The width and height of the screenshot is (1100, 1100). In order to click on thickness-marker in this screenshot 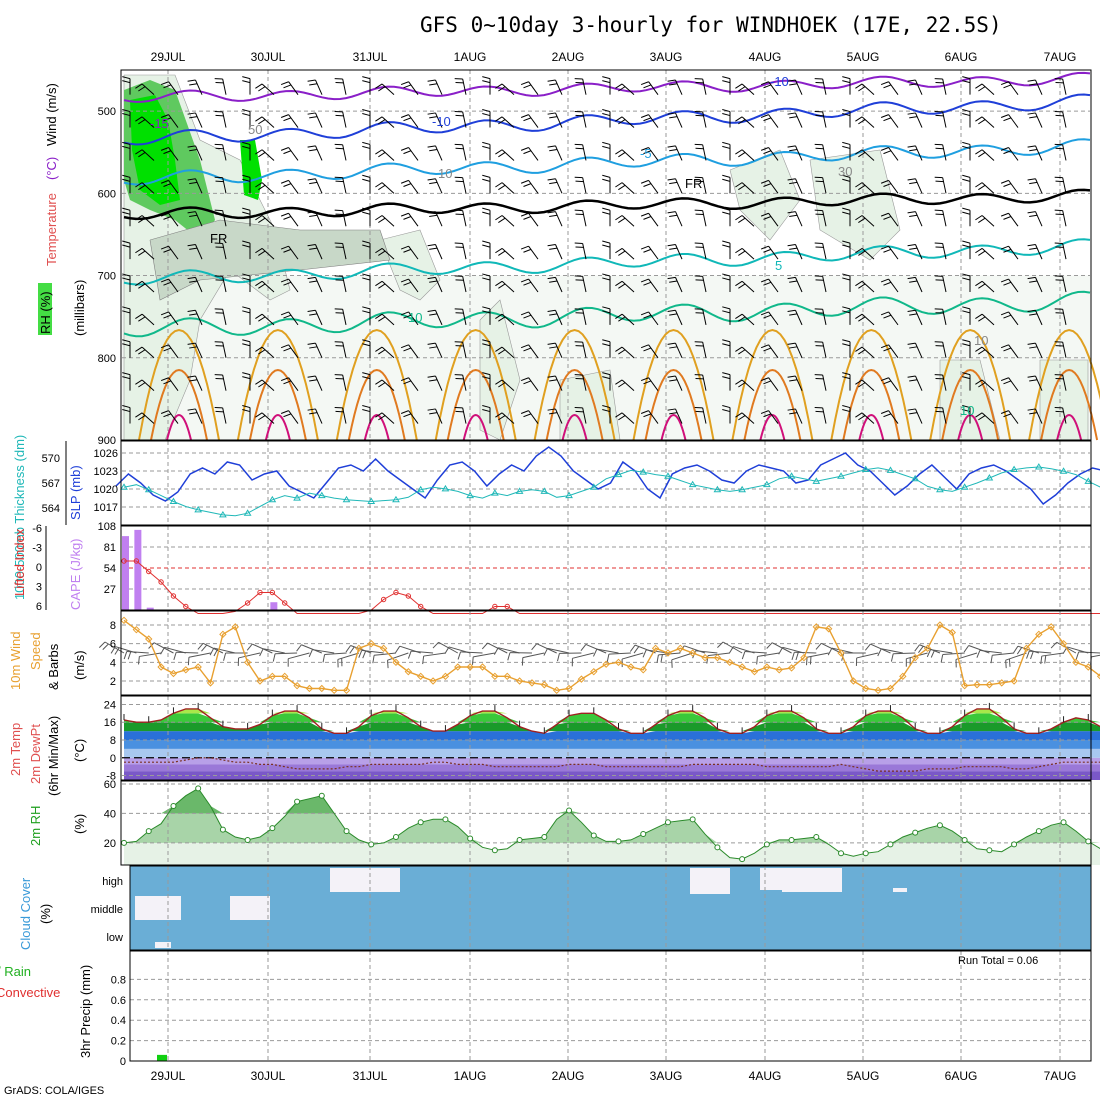, I will do `click(396, 499)`.